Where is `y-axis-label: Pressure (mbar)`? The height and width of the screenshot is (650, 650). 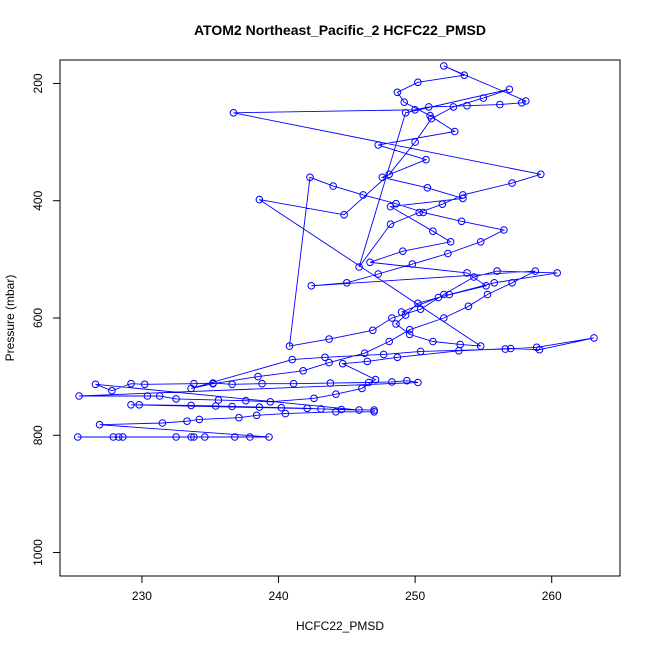
y-axis-label: Pressure (mbar) is located at coordinates (10, 318).